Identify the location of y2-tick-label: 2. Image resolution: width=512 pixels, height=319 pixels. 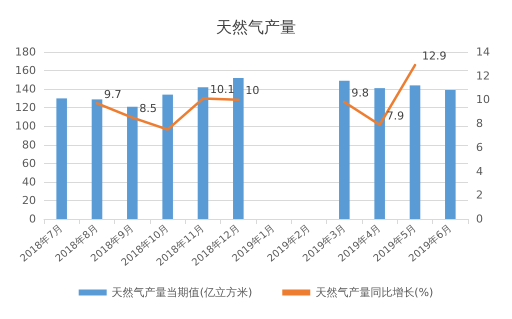
(479, 195).